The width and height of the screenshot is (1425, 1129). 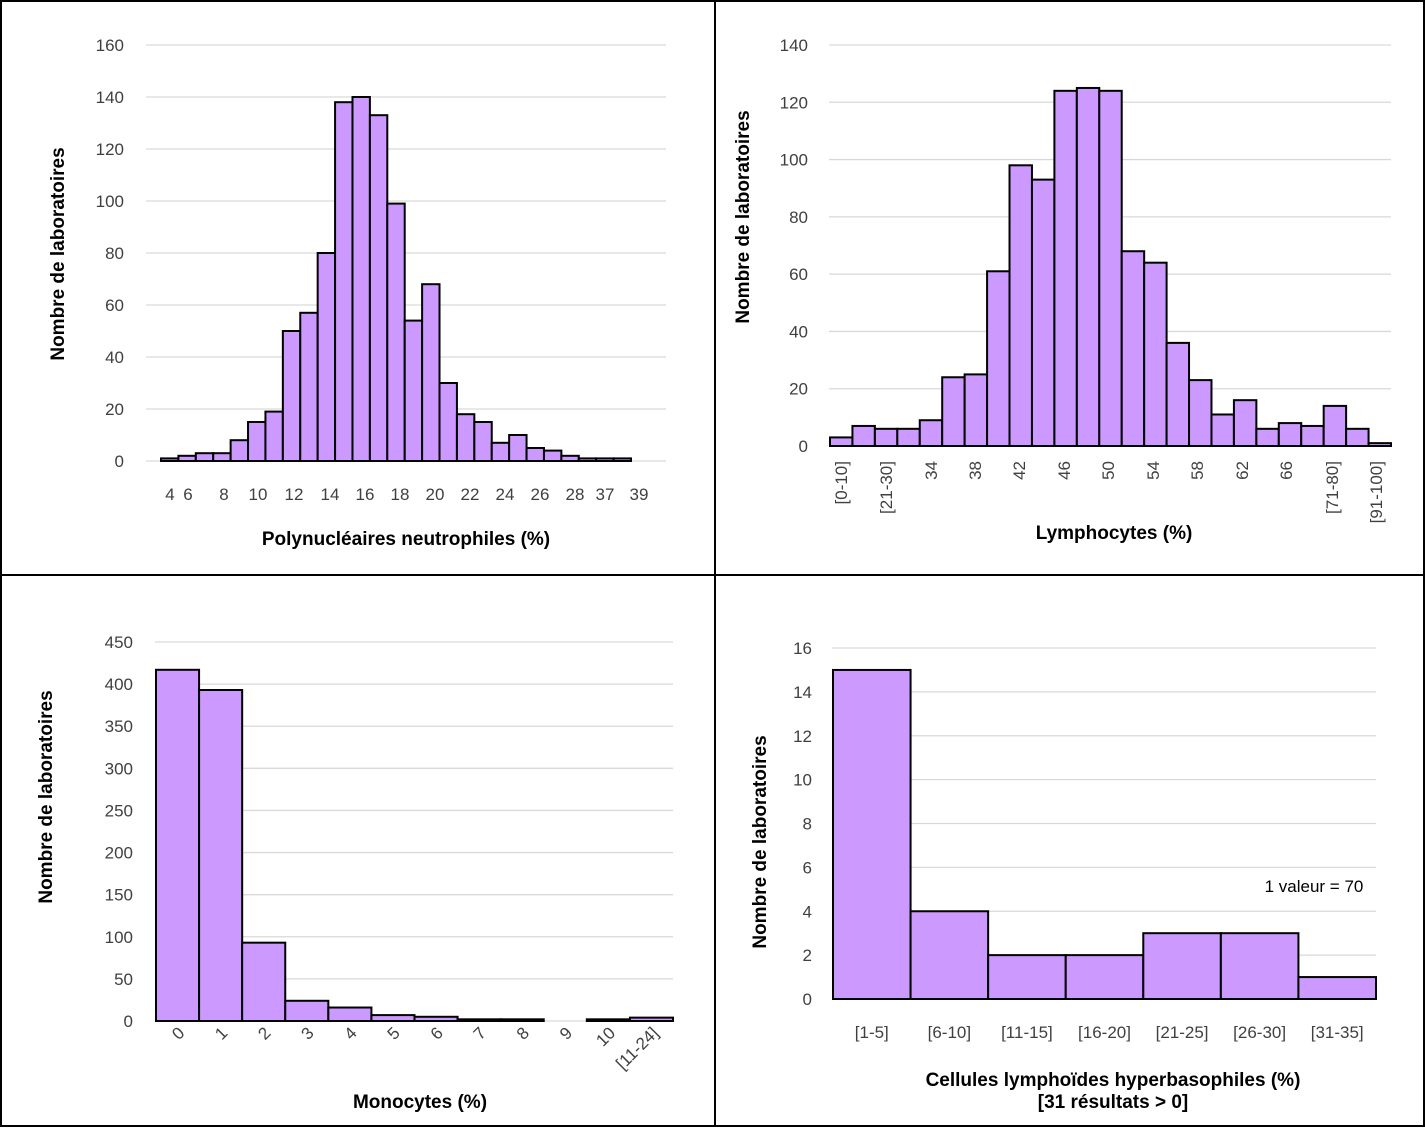 I want to click on y-tick-label: 80, so click(x=798, y=217).